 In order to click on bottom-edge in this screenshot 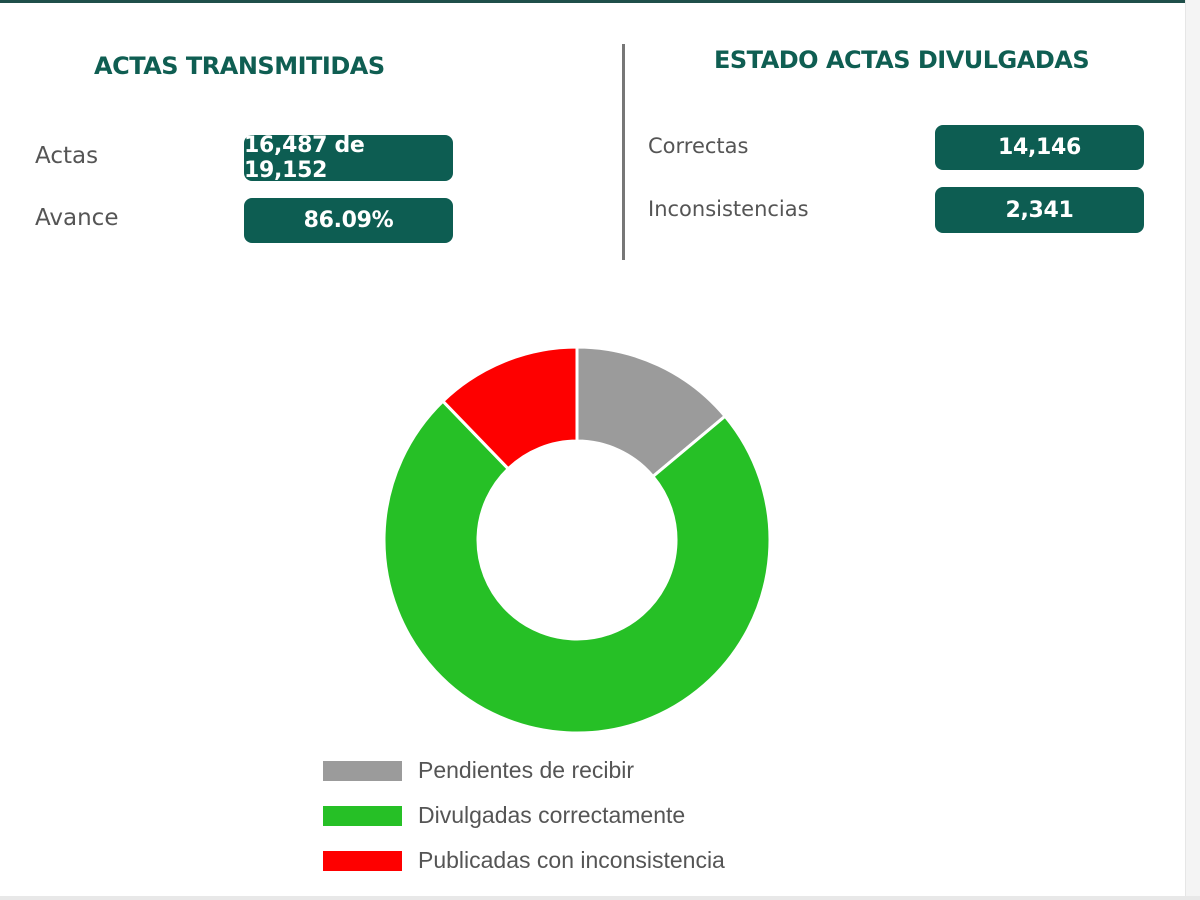, I will do `click(600, 898)`.